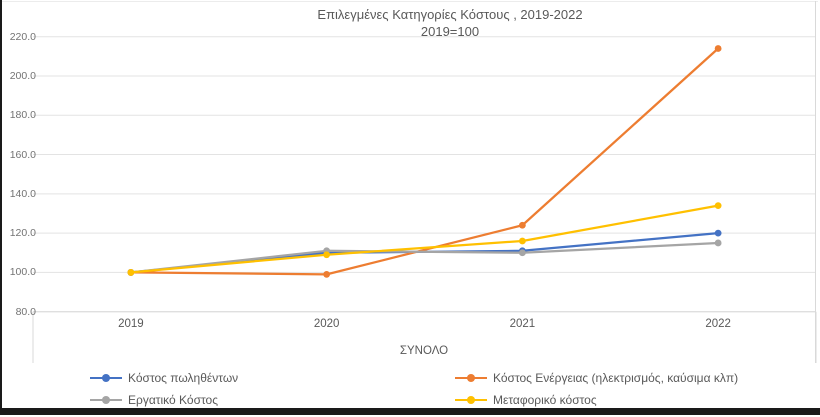 This screenshot has width=820, height=417. What do you see at coordinates (173, 400) in the screenshot?
I see `legend-label: Εργατικό Κόστος` at bounding box center [173, 400].